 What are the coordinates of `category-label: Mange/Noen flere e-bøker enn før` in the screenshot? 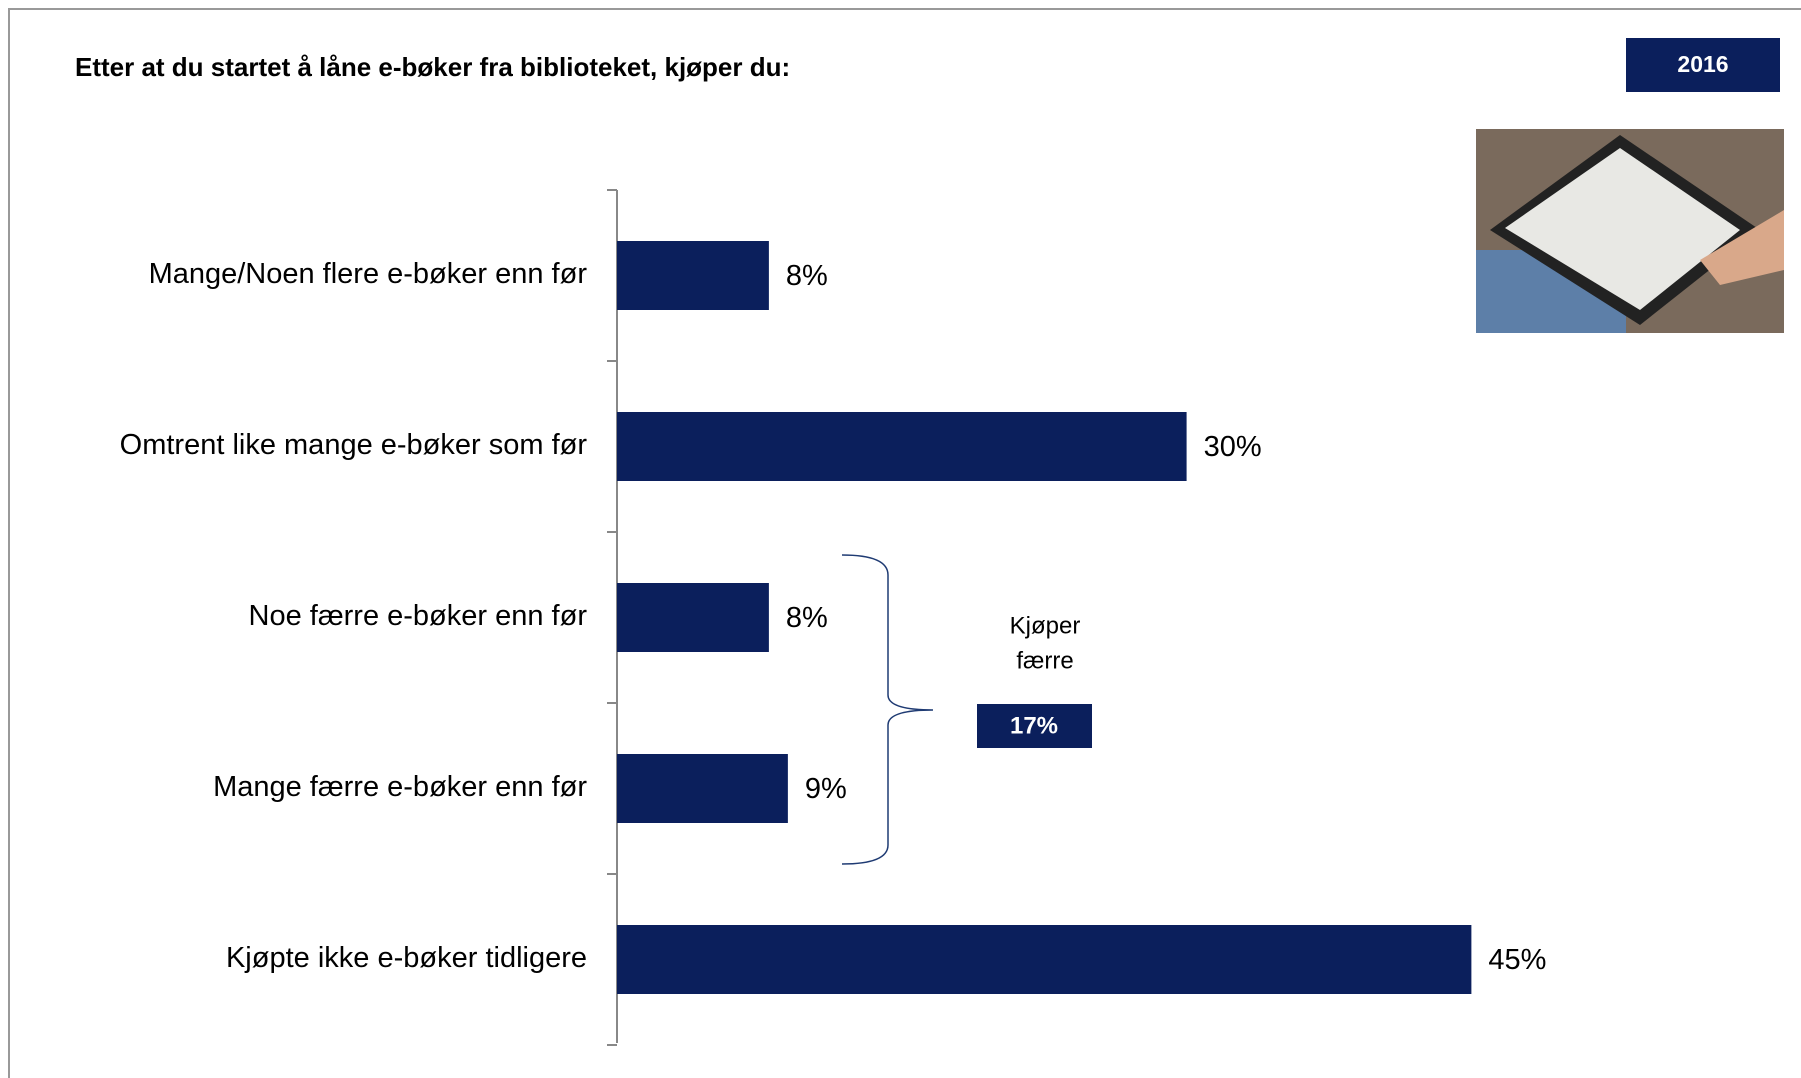 It's located at (368, 274).